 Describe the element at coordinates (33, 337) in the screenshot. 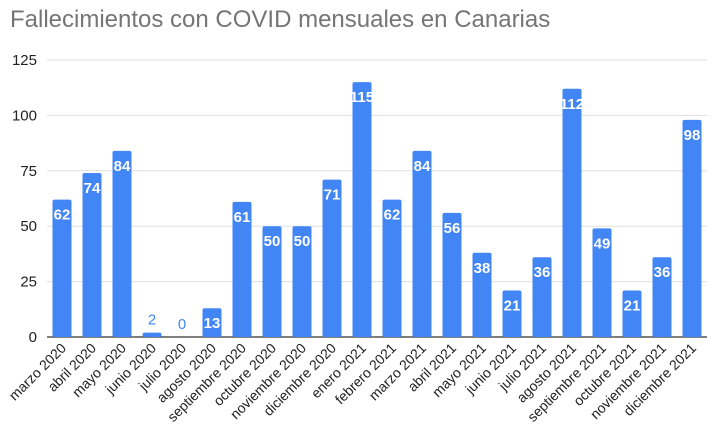

I see `y-tick-label: 0` at that location.